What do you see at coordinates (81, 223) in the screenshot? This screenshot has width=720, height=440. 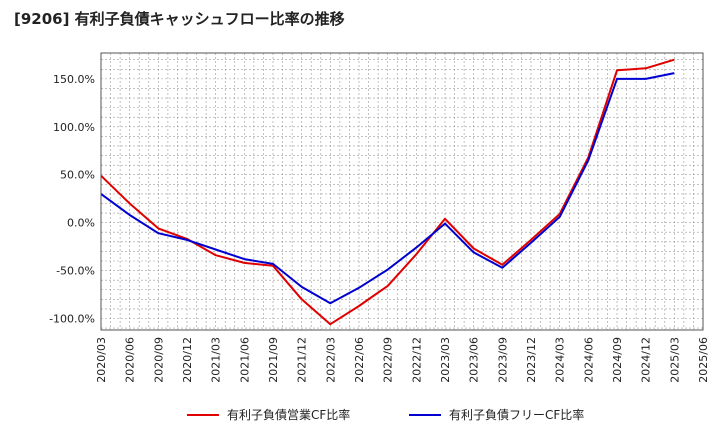 I see `y-tick-label: 0.0%` at bounding box center [81, 223].